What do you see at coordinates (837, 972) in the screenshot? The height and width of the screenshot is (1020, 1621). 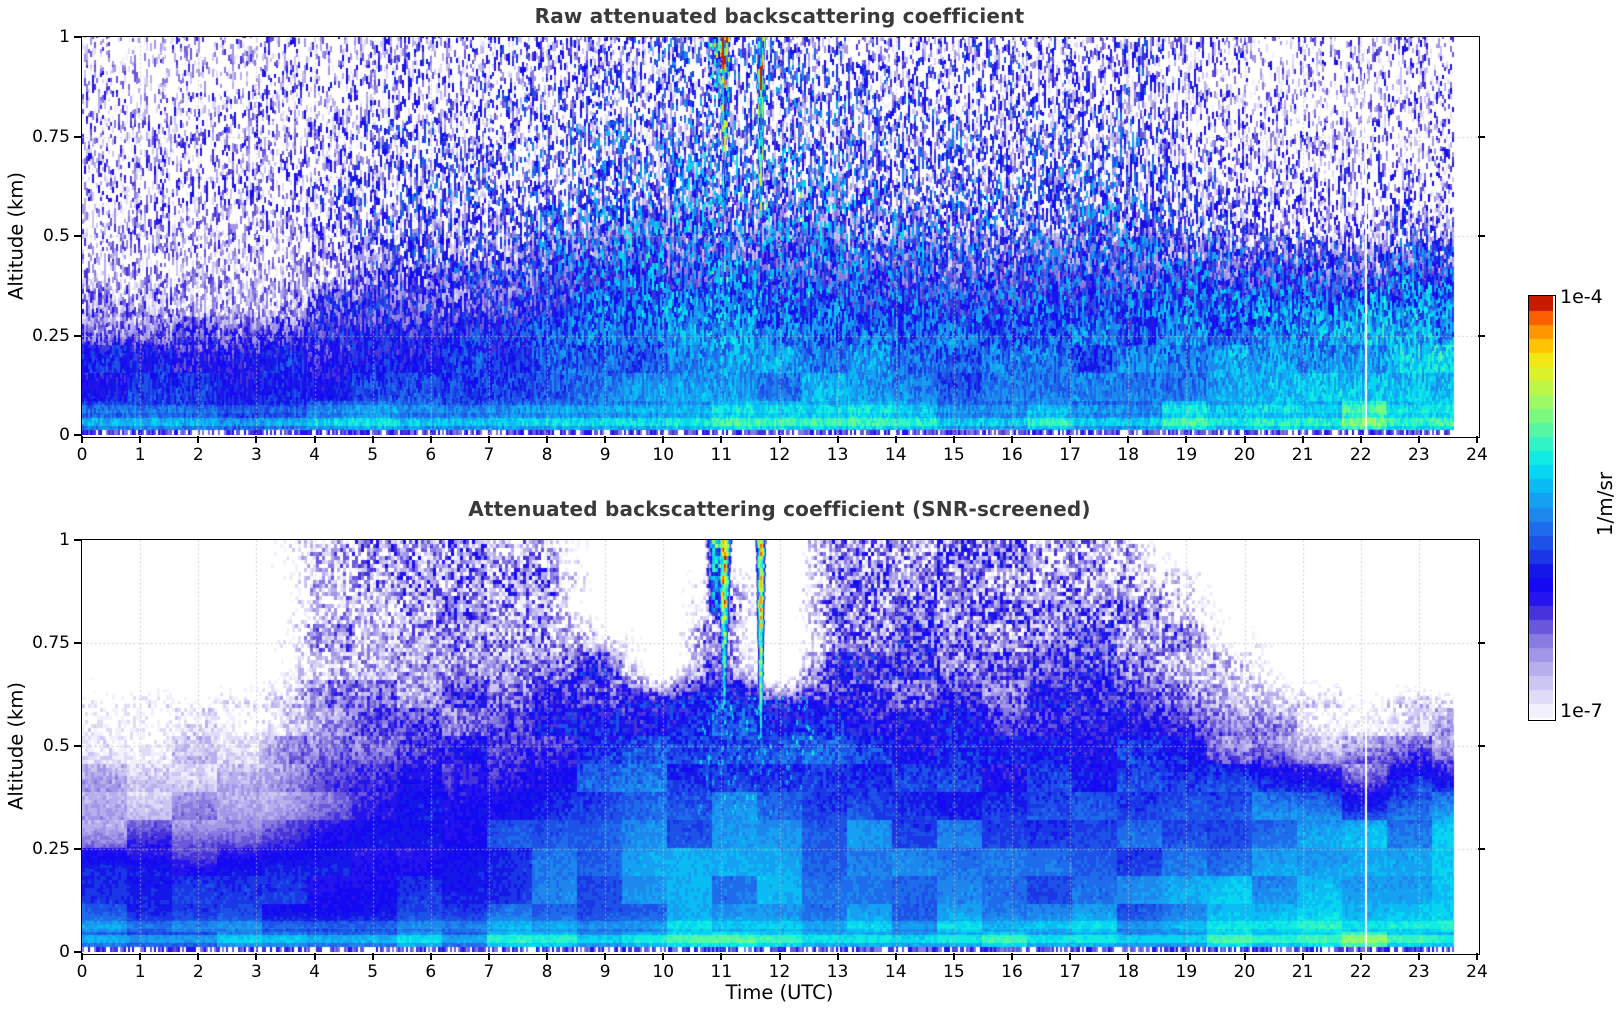 I see `x-tick-label: 13` at bounding box center [837, 972].